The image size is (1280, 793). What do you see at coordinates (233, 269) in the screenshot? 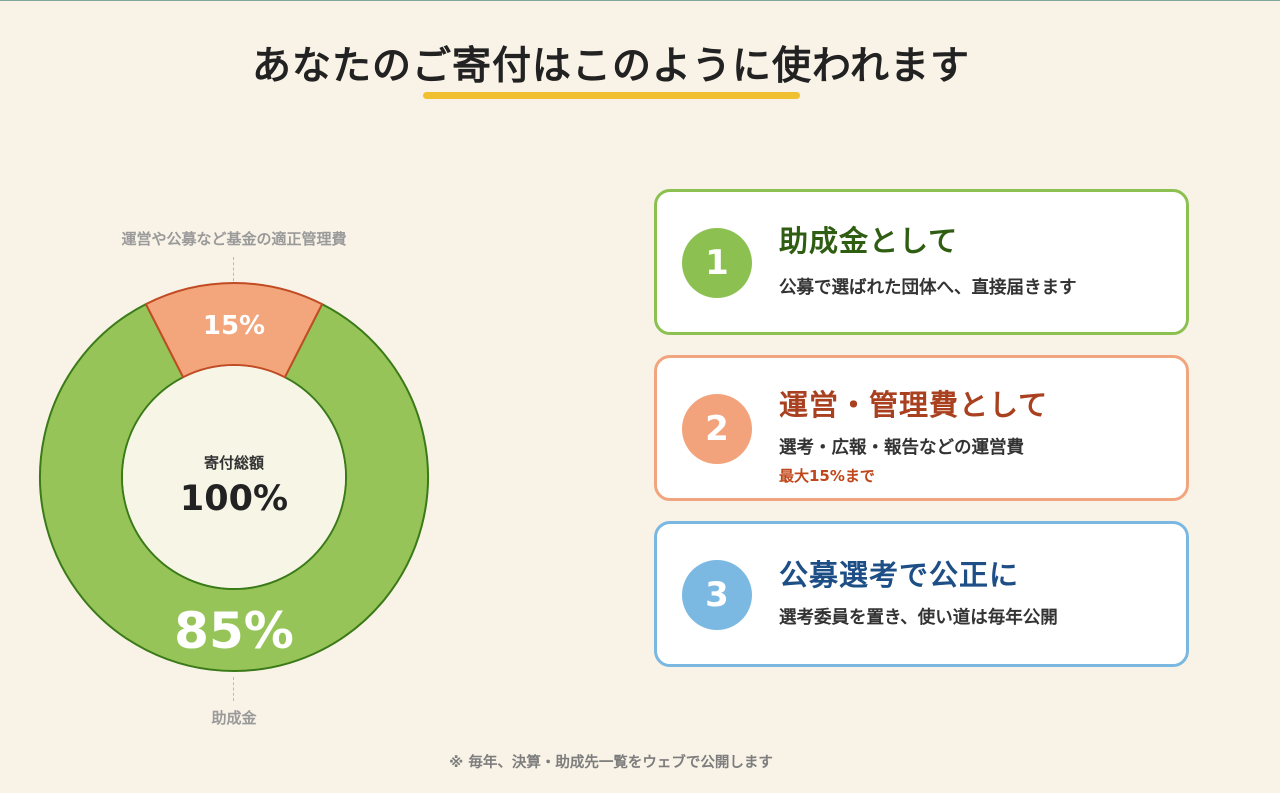
I see `callout-leader-top` at bounding box center [233, 269].